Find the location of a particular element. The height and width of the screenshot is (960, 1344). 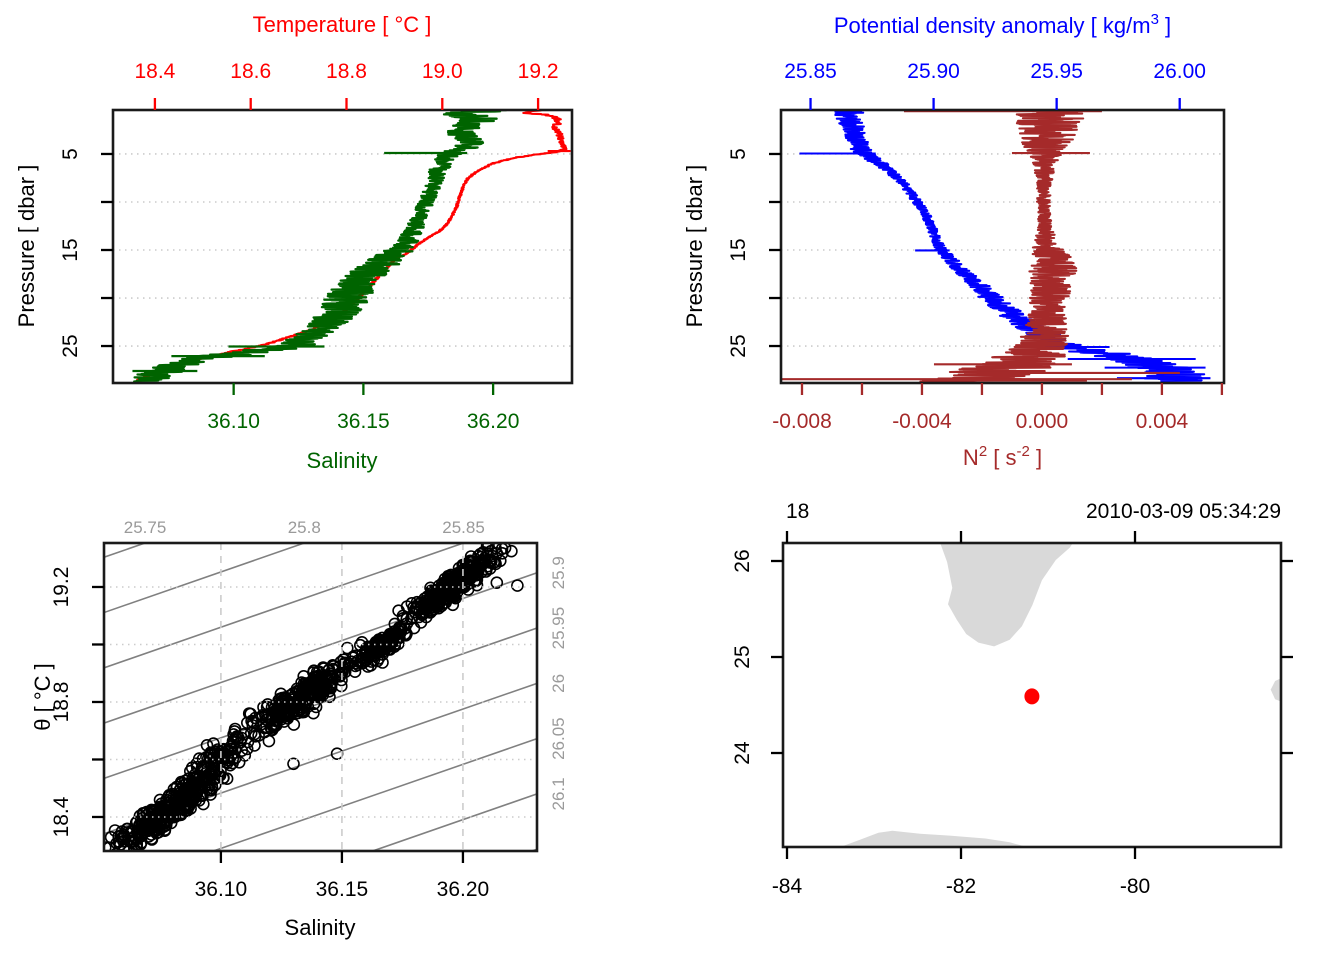

station-location-dot is located at coordinates (1032, 696).